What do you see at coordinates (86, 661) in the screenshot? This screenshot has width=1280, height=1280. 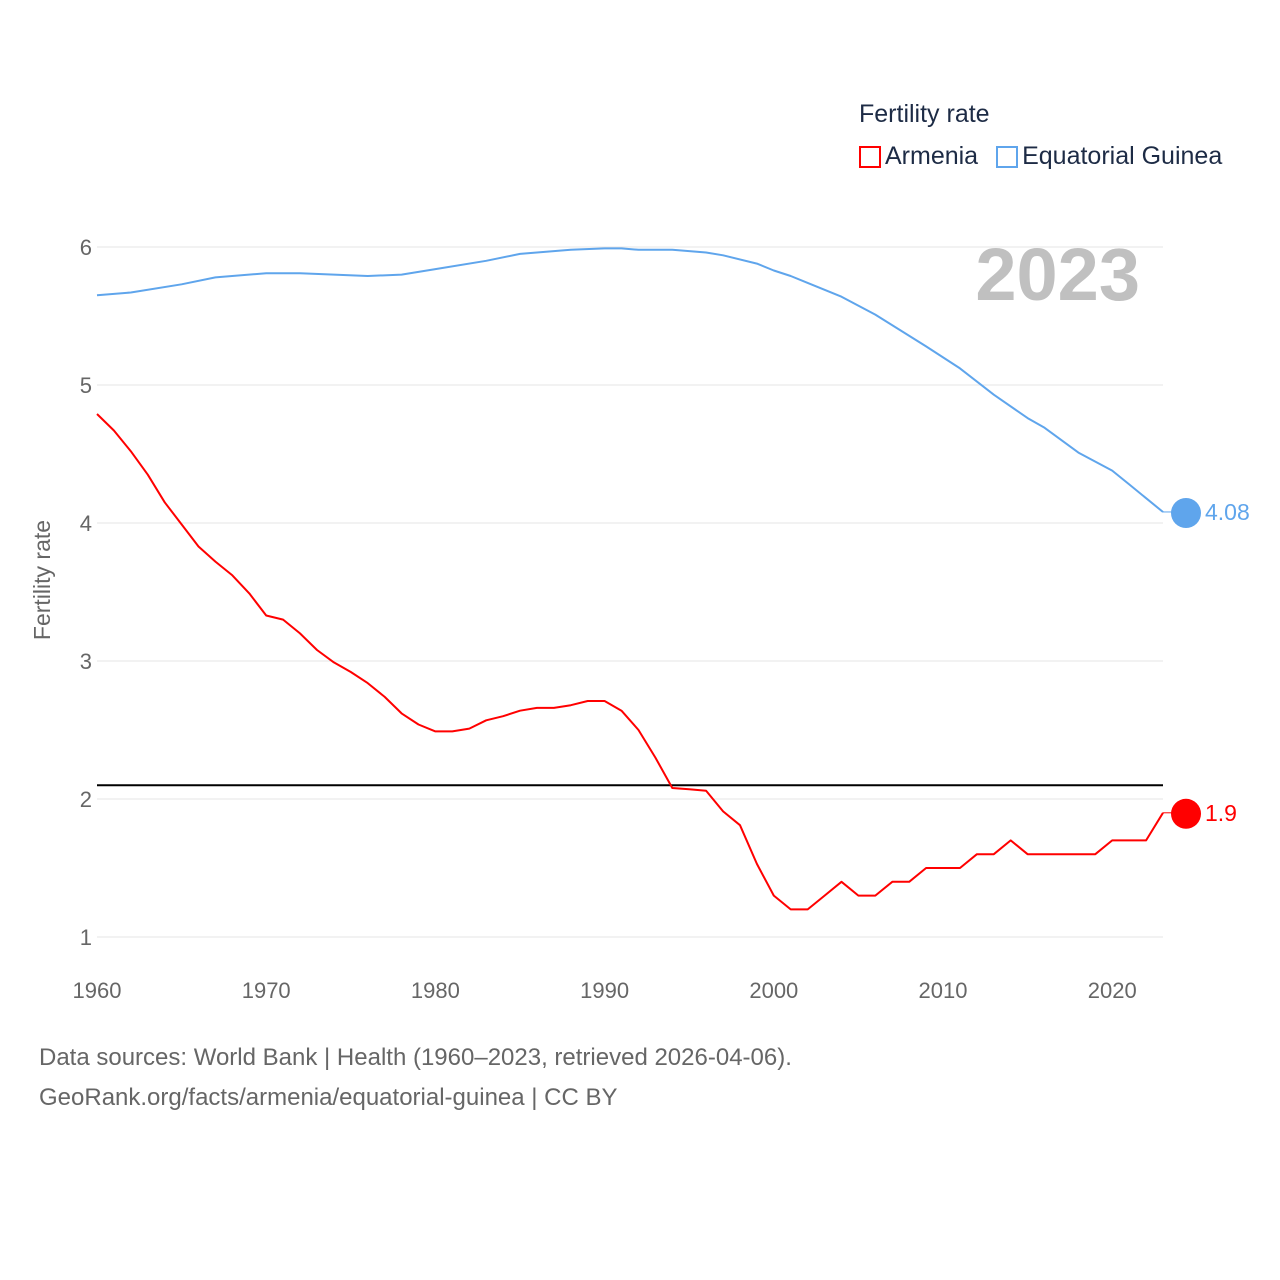 I see `y-tick-label: 3` at bounding box center [86, 661].